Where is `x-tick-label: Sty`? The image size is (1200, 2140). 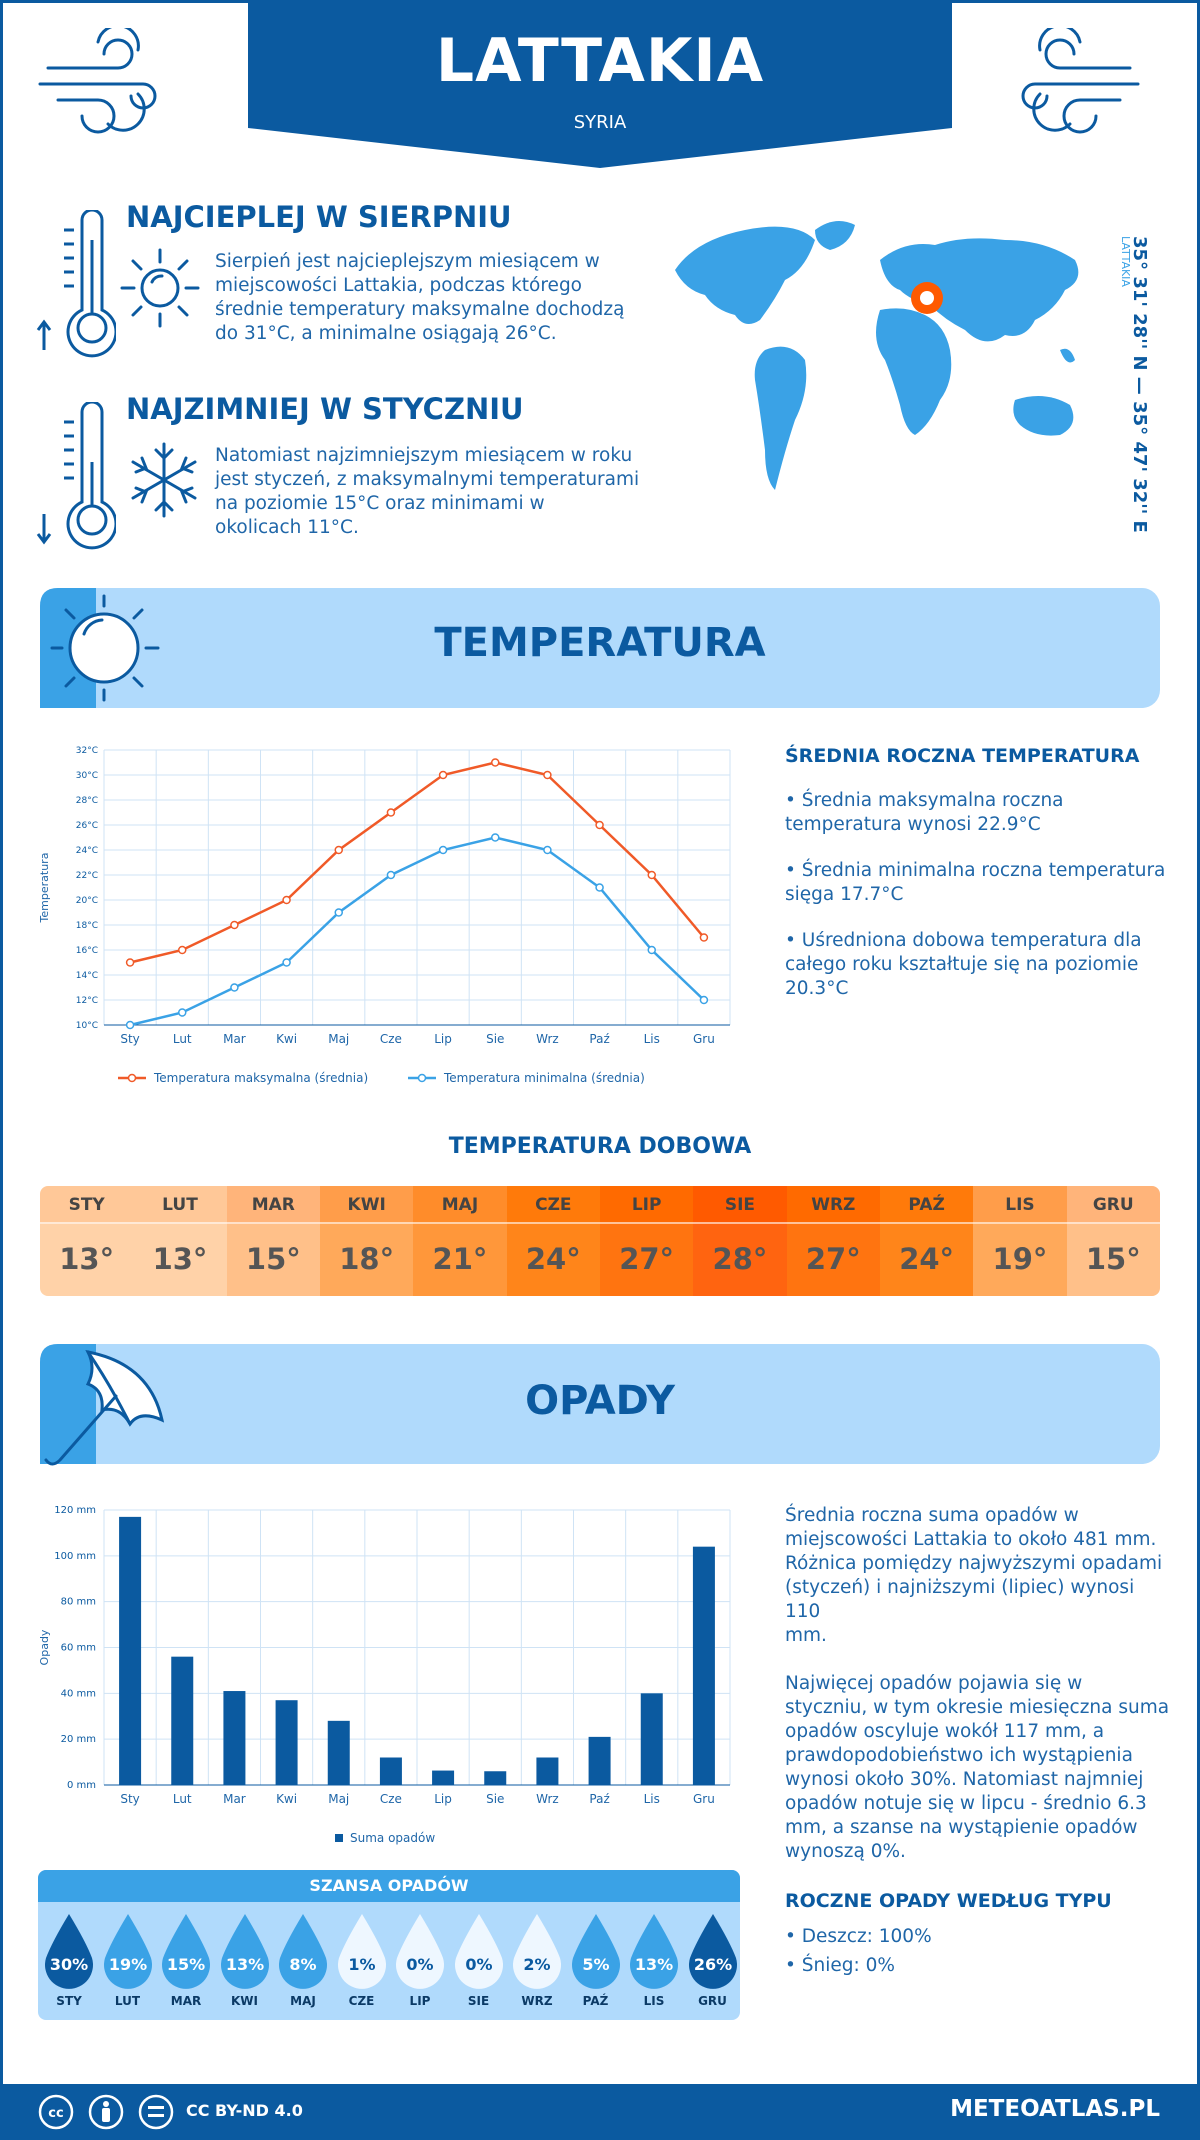
x-tick-label: Sty is located at coordinates (129, 1039).